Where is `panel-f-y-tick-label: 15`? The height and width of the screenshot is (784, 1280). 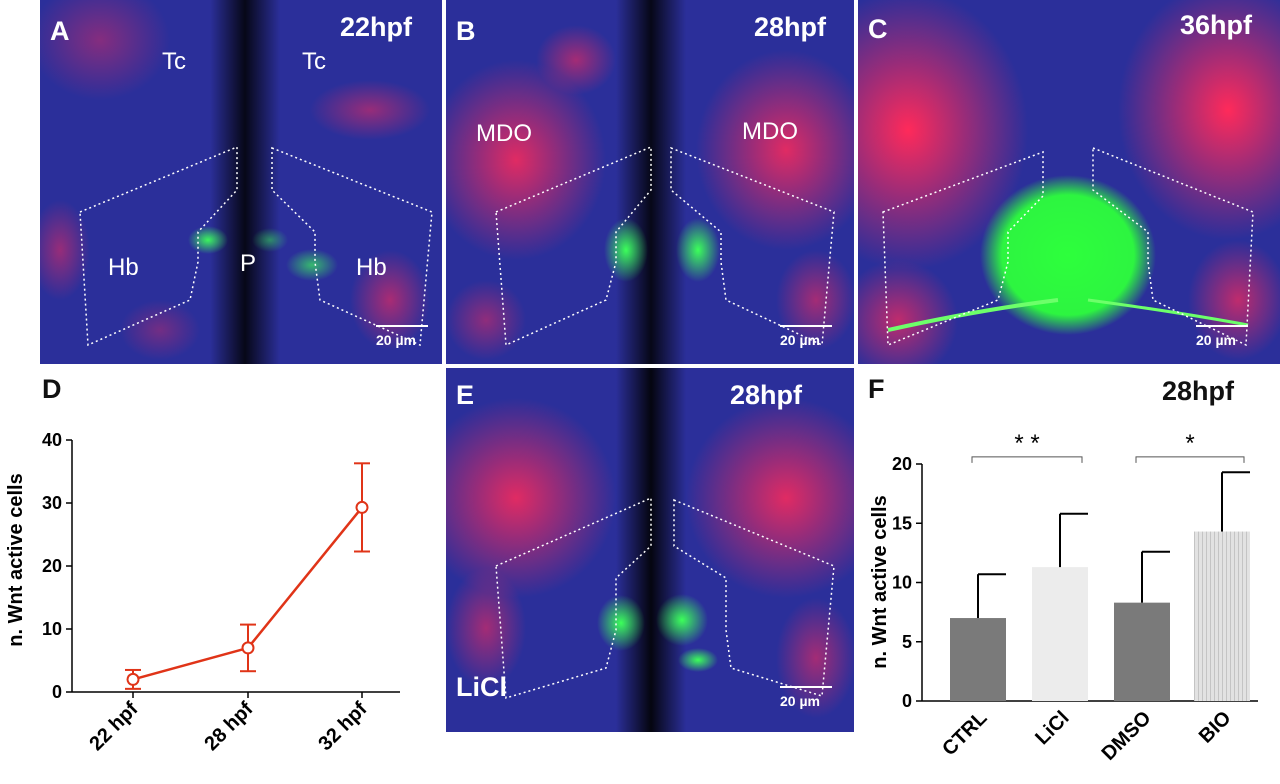 panel-f-y-tick-label: 15 is located at coordinates (902, 523).